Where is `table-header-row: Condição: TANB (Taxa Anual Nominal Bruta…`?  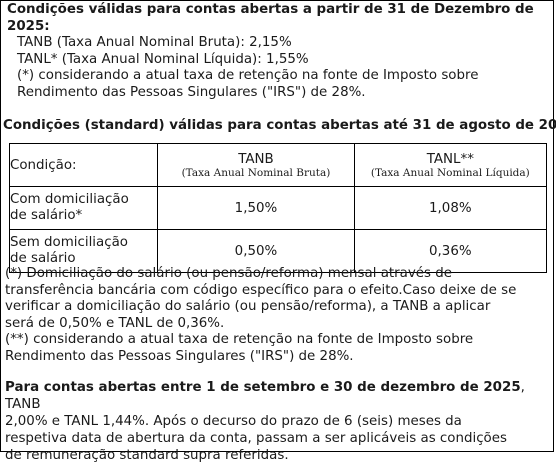
table-header-row: Condição: TANB (Taxa Anual Nominal Bruta… is located at coordinates (278, 165).